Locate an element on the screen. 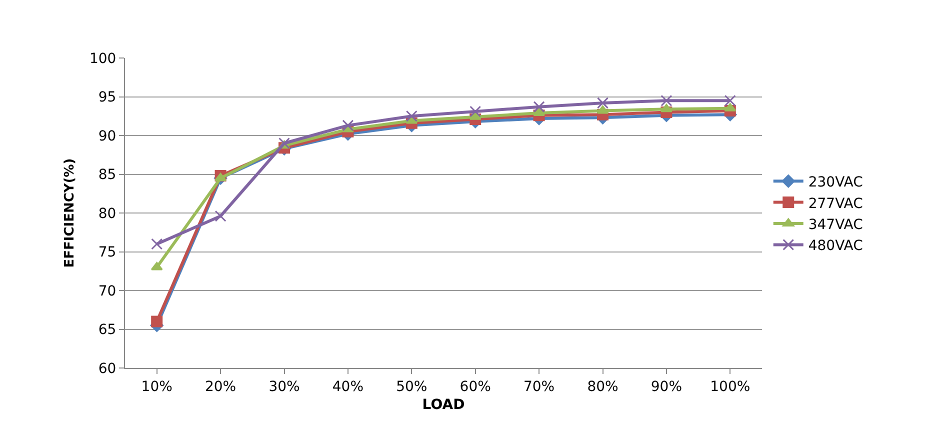 This screenshot has height=430, width=927. y-tick-label: 75 is located at coordinates (107, 252).